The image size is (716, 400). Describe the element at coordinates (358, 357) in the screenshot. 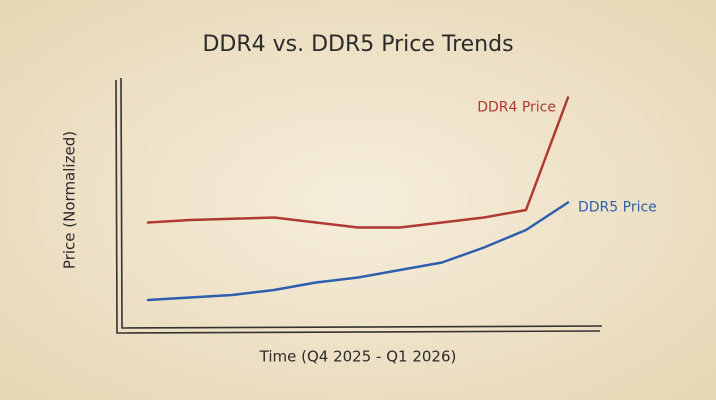

I see `x-axis-label: Time (Q4 2025 - Q1 2026)` at that location.